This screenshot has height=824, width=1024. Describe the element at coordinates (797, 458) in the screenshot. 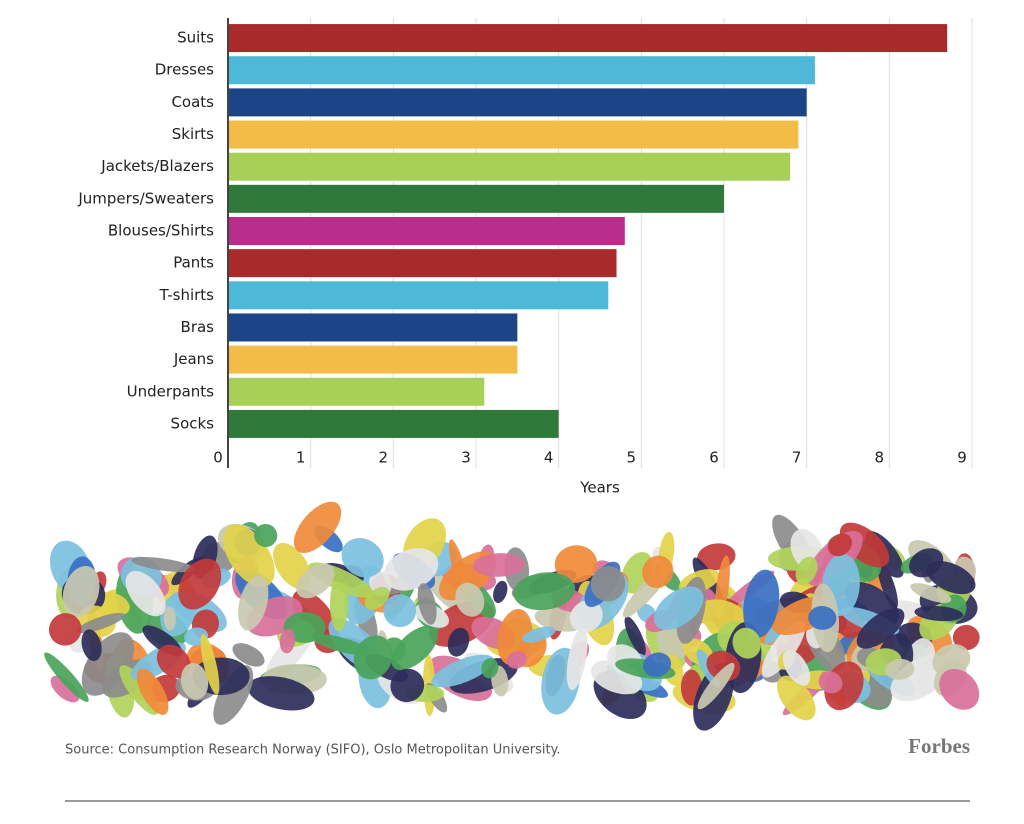

I see `x-tick-label: 7` at that location.